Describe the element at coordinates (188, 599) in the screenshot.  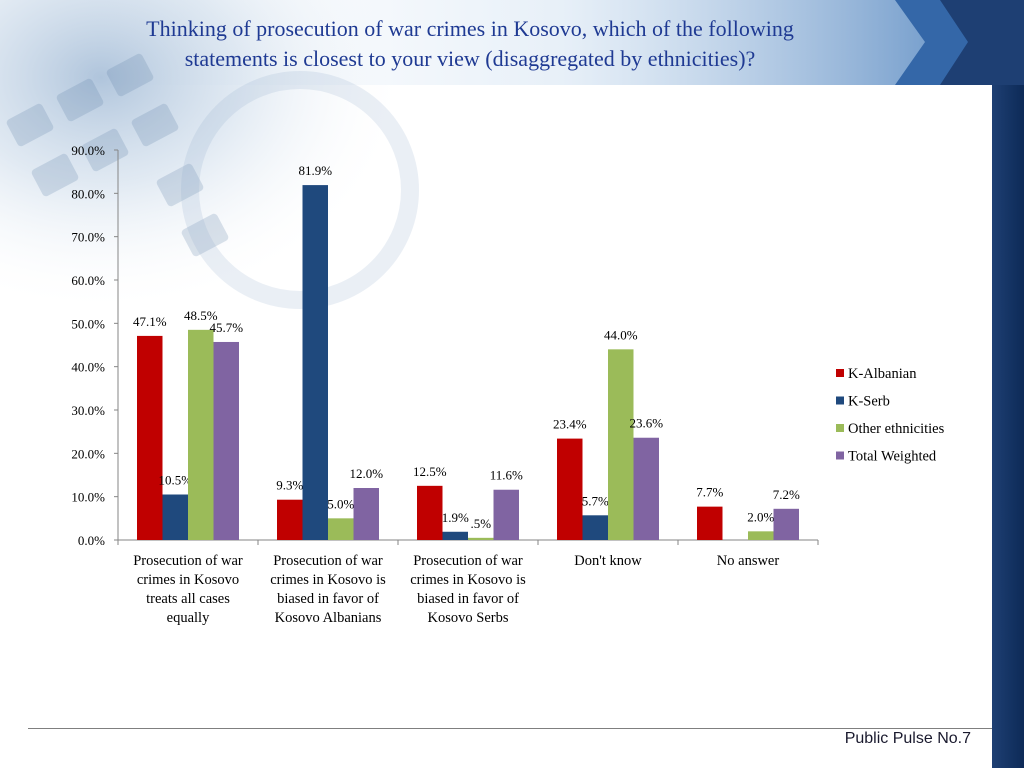
I see `category-label: treats all cases` at that location.